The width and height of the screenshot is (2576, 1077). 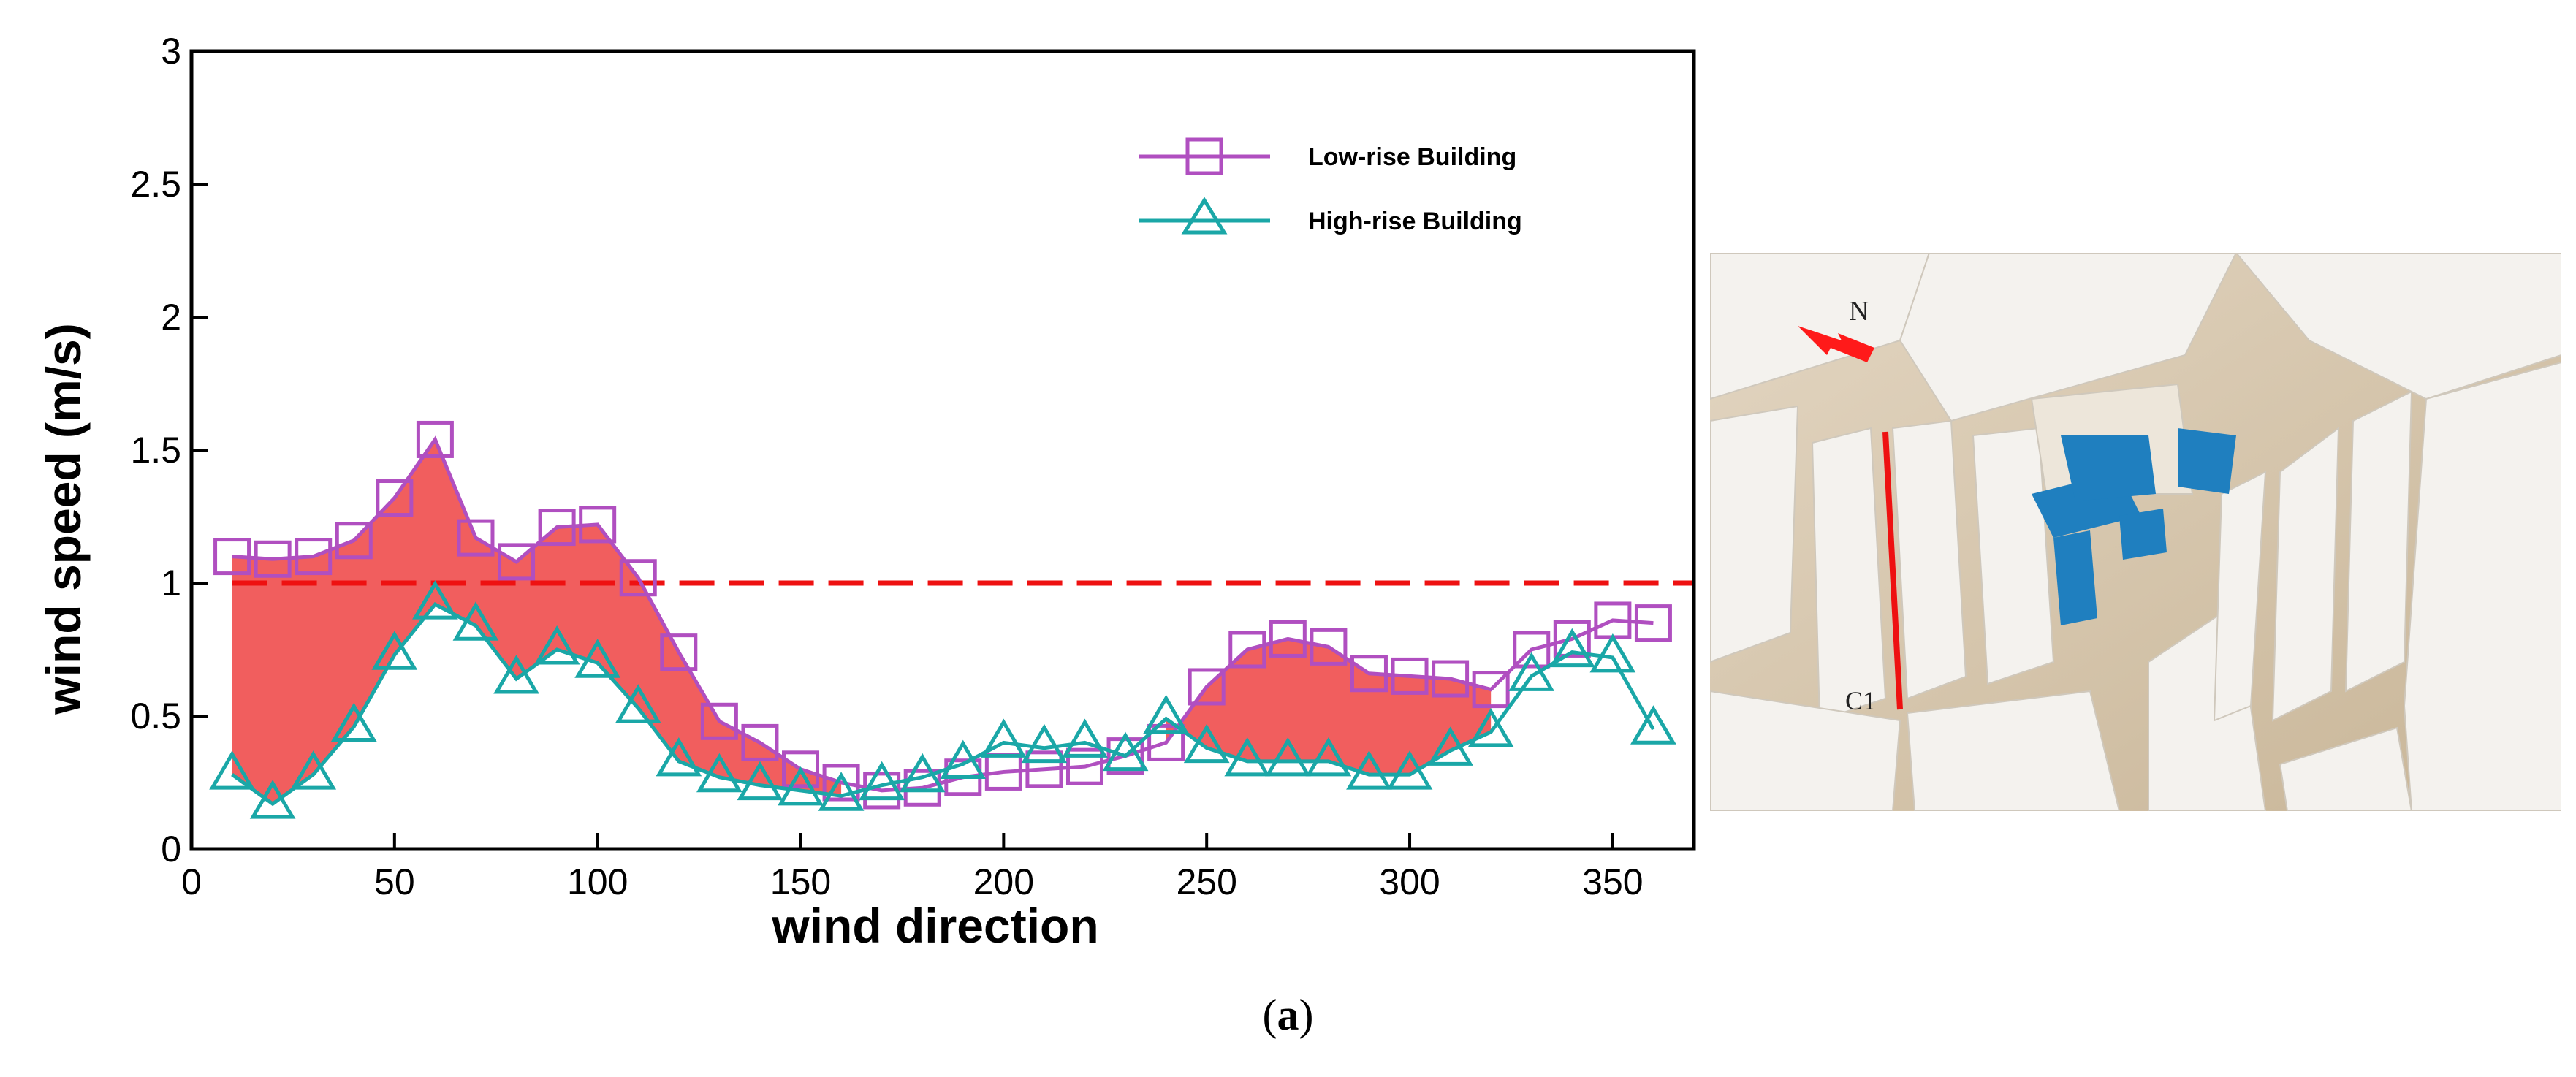 I want to click on x-tick-label: 300, so click(x=1409, y=881).